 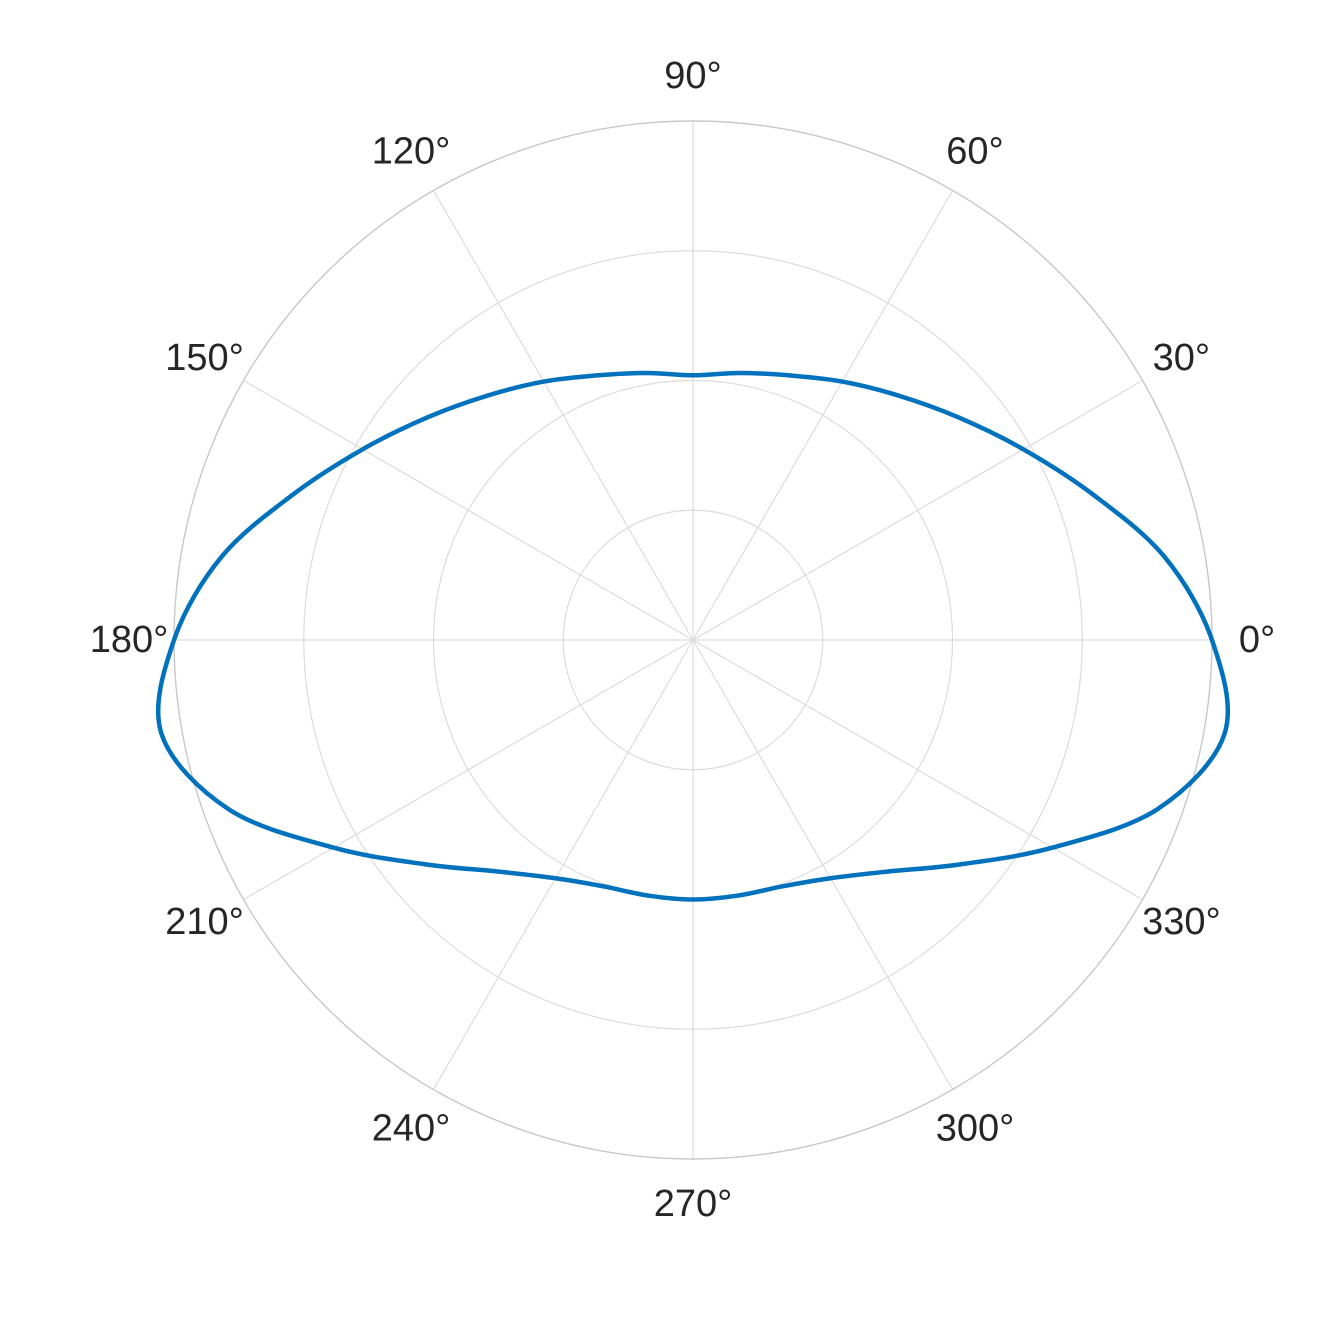 I want to click on angle-tick-label-300: 300°, so click(x=975, y=1128).